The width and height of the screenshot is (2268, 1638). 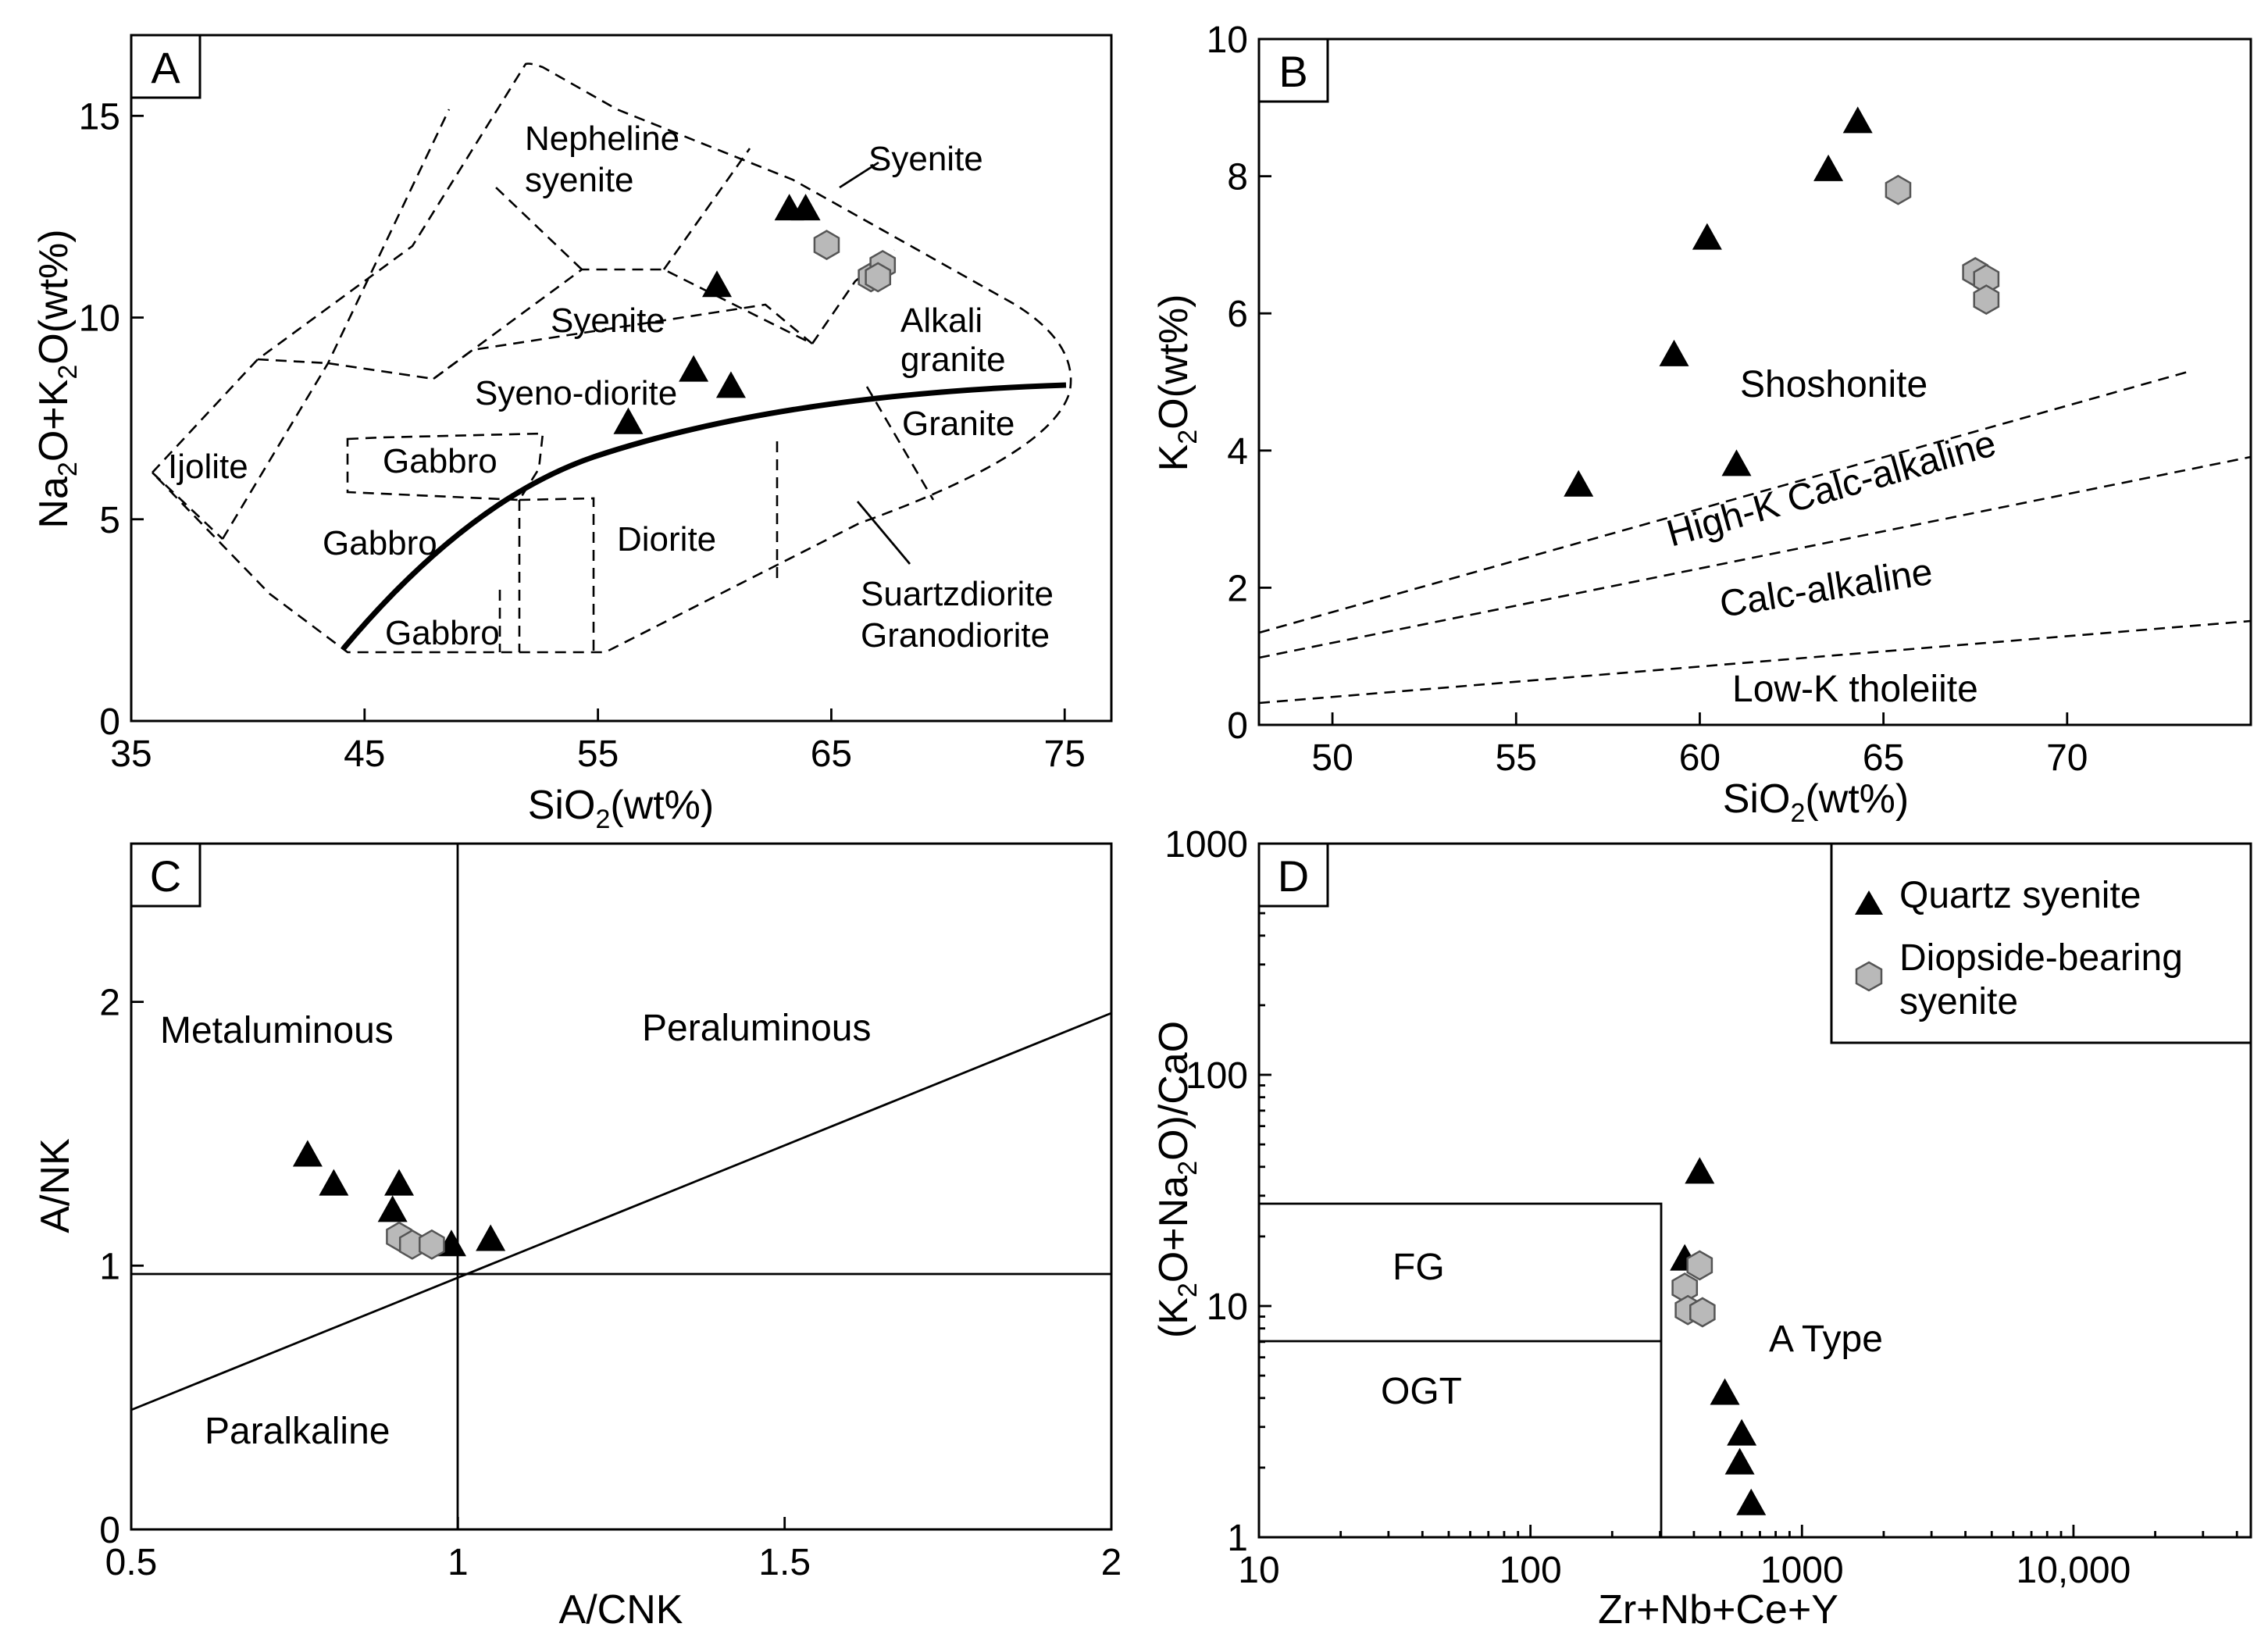 I want to click on x-tick-label: 1, so click(x=458, y=1562).